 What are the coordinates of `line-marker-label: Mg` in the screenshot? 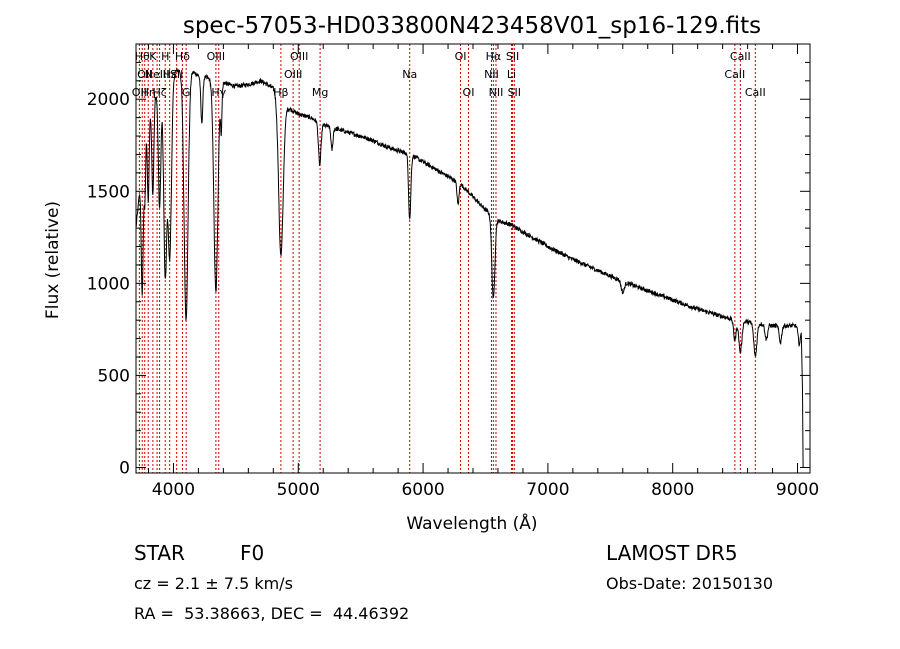 It's located at (320, 92).